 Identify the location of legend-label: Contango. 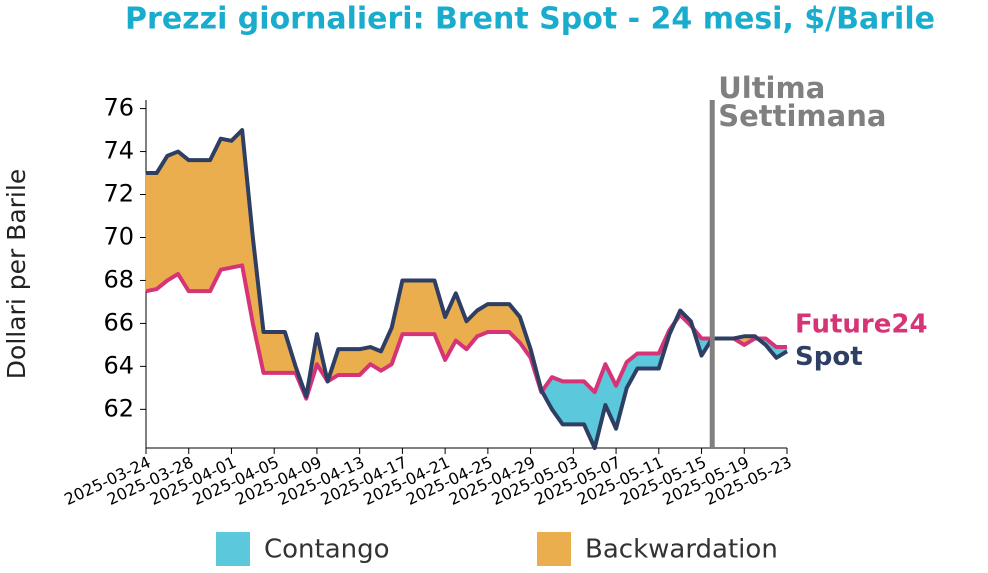
(327, 550).